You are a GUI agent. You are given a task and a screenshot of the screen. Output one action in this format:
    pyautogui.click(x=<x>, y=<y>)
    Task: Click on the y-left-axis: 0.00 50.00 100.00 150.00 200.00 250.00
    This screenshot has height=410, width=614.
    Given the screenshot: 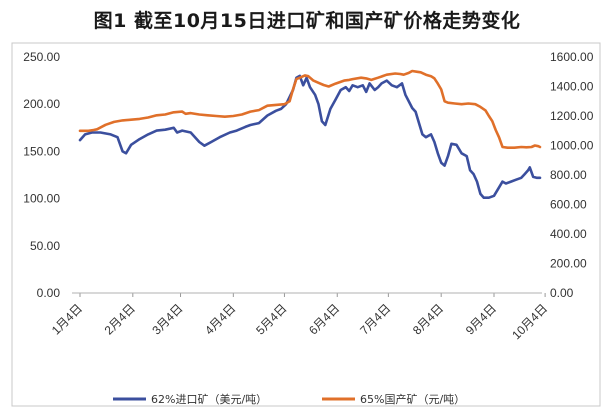 What is the action you would take?
    pyautogui.click(x=41, y=175)
    